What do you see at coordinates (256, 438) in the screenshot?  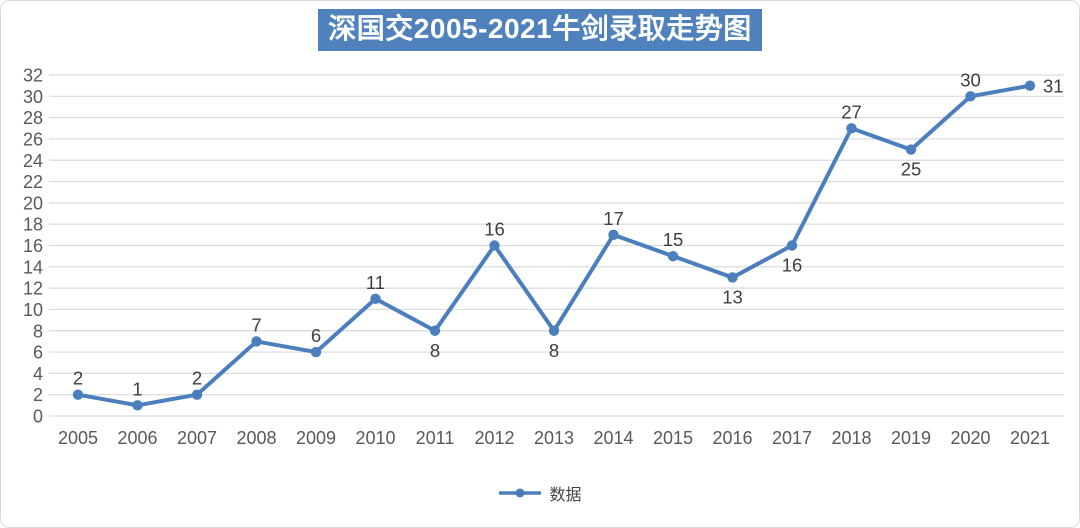 I see `x-tick-label: 2008` at bounding box center [256, 438].